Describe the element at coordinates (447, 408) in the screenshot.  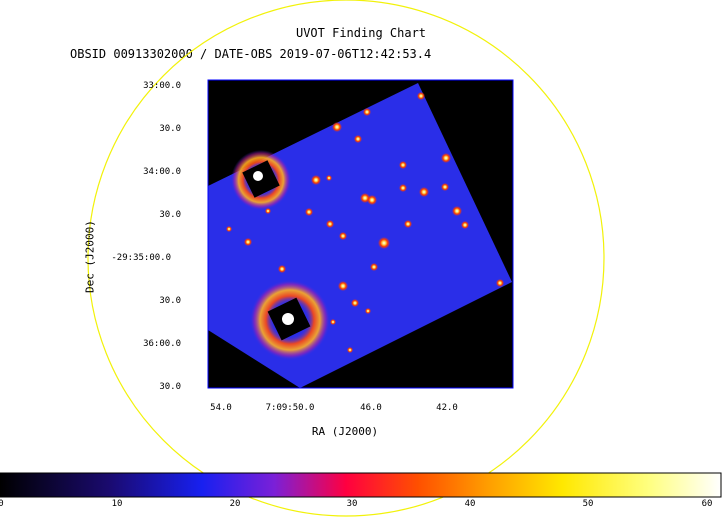
I see `ra-tick: 42.0` at that location.